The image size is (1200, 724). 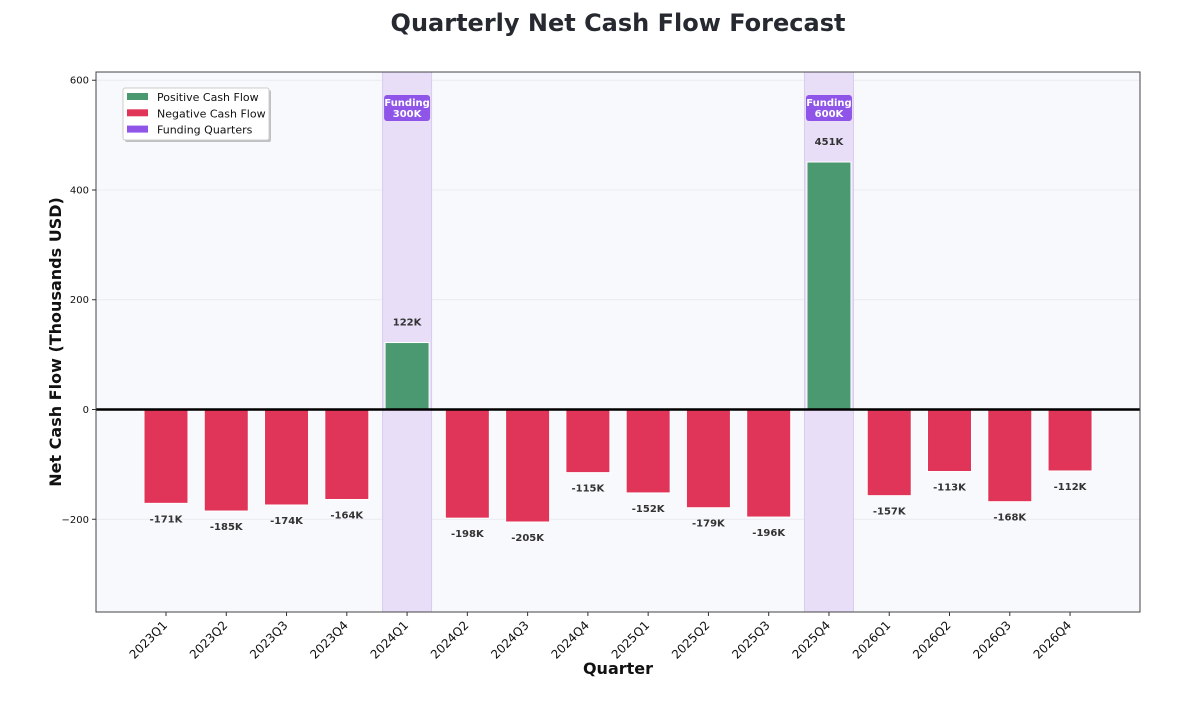 I want to click on legend-label: Positive Cash Flow, so click(x=208, y=97).